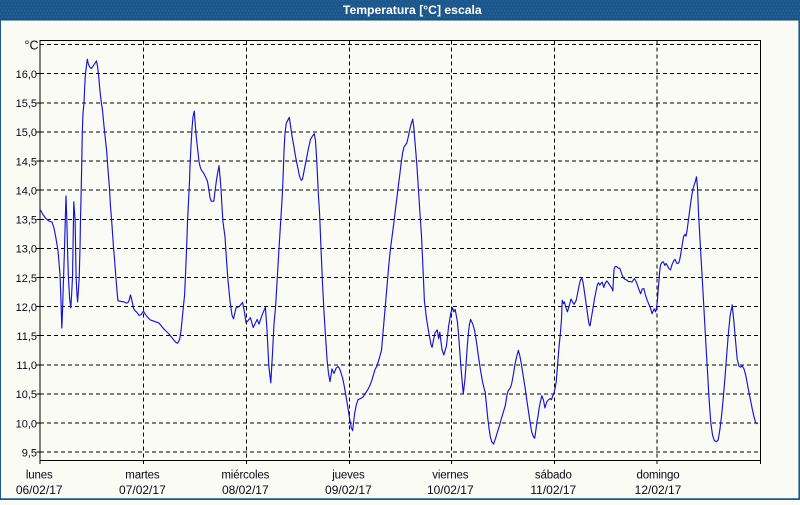  I want to click on svg-text: martes, so click(142, 475).